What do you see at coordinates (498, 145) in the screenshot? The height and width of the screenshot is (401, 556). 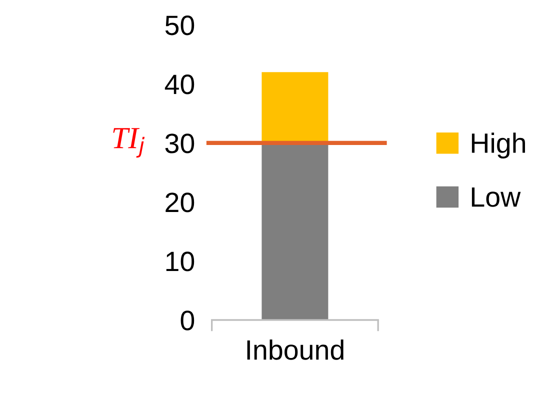 I see `legend-label: High` at bounding box center [498, 145].